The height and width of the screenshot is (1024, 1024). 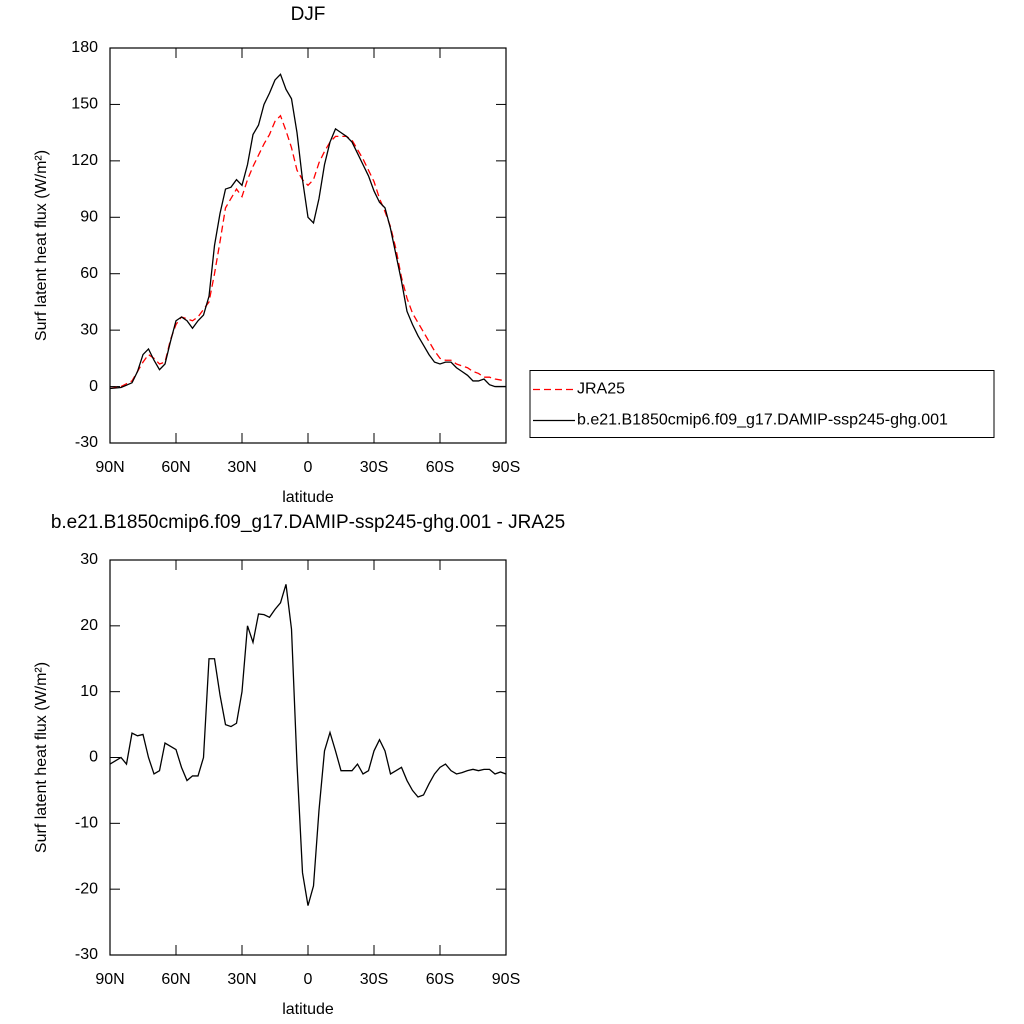 What do you see at coordinates (84, 47) in the screenshot?
I see `y-tick-label: 180` at bounding box center [84, 47].